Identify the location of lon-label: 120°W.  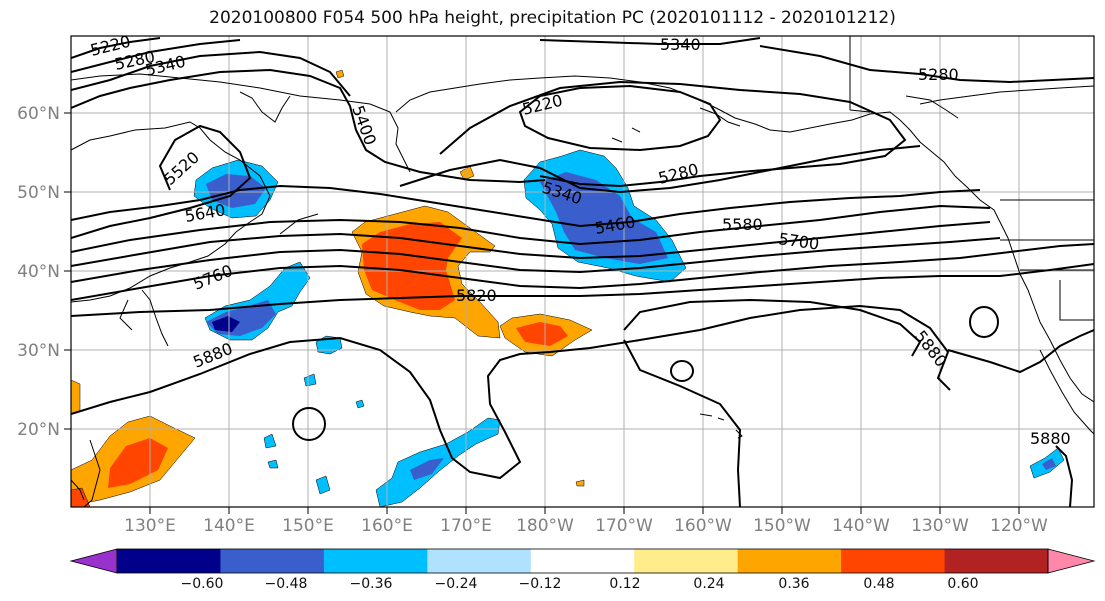
(1019, 526).